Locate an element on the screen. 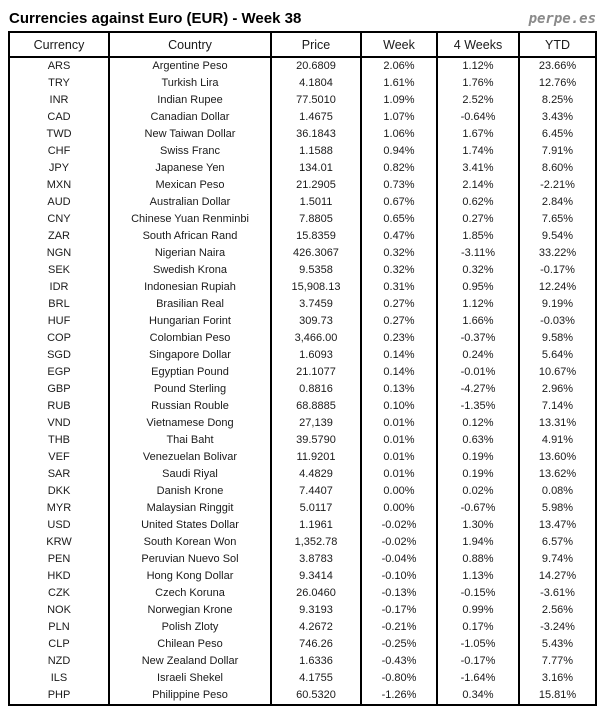 The height and width of the screenshot is (716, 604). cell-country: Singapore Dollar is located at coordinates (190, 355).